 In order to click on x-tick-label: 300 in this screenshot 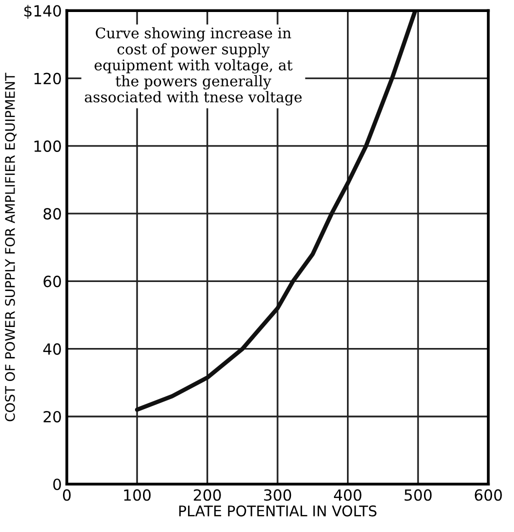, I will do `click(278, 495)`.